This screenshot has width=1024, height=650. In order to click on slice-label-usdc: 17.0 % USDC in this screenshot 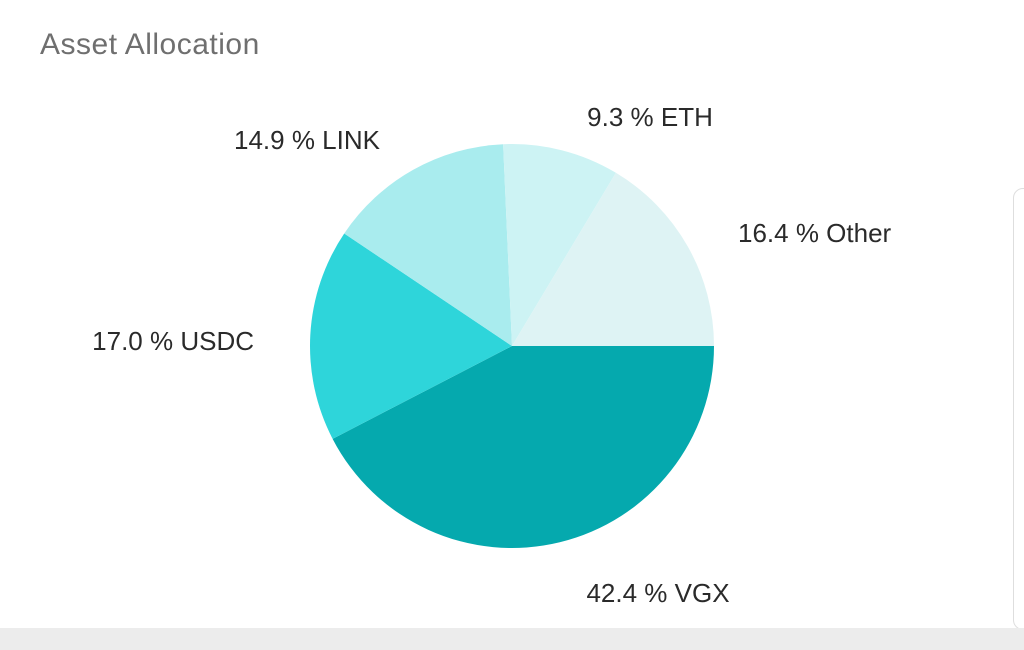, I will do `click(173, 341)`.